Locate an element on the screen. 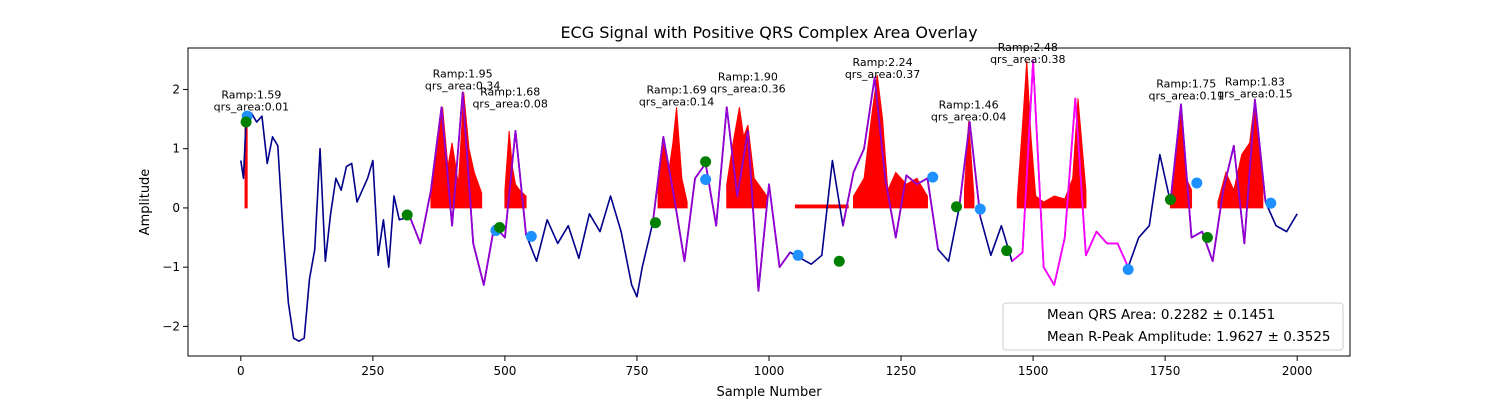 This screenshot has width=1500, height=404. peak-annotation-6-line-0: Ramp:1.46 is located at coordinates (969, 104).